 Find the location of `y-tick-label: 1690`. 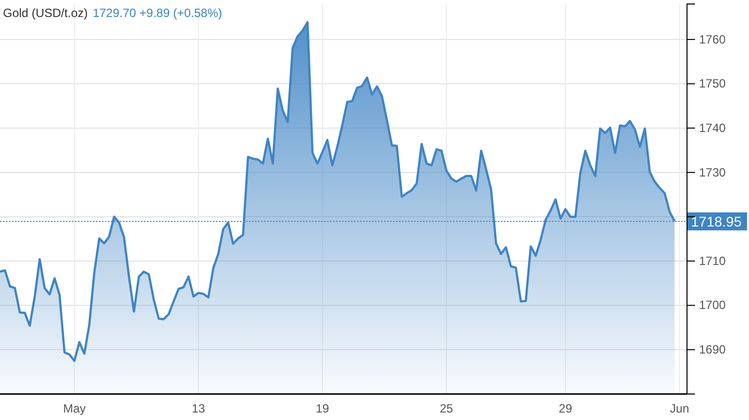

y-tick-label: 1690 is located at coordinates (712, 349).